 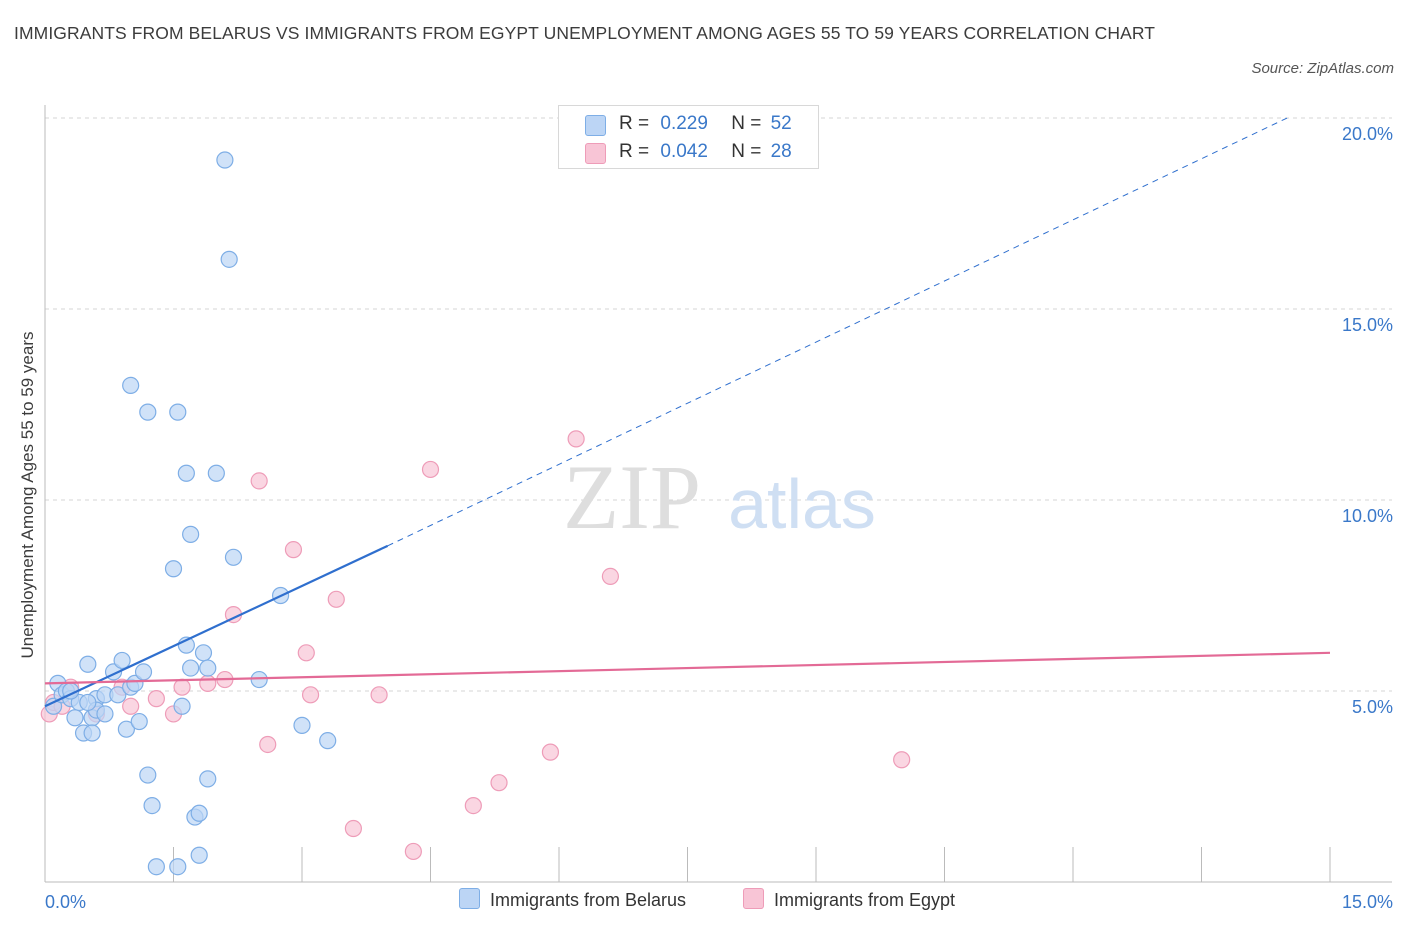 I want to click on legend-item-egypt: Immigrants from Egypt, so click(x=849, y=899).